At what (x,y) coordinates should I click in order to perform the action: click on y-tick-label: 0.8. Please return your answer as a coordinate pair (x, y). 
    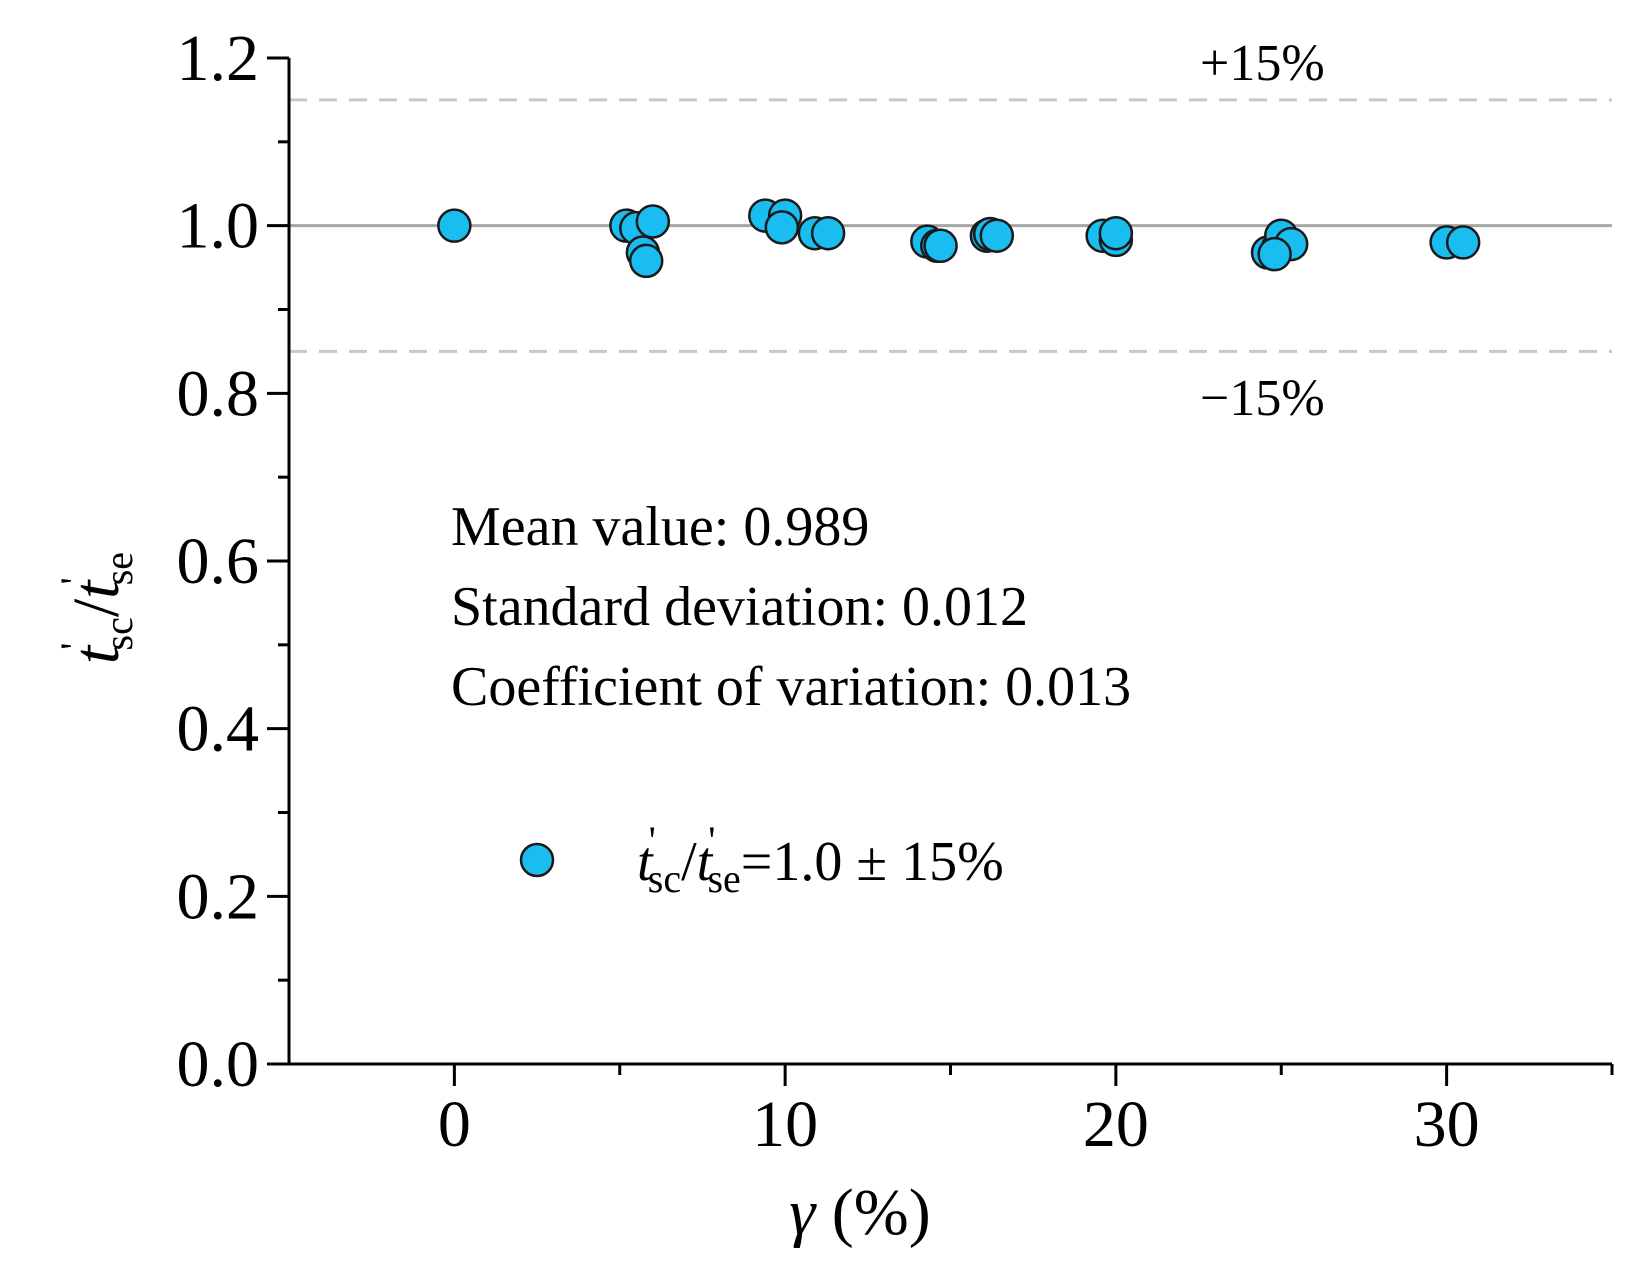
    Looking at the image, I should click on (218, 393).